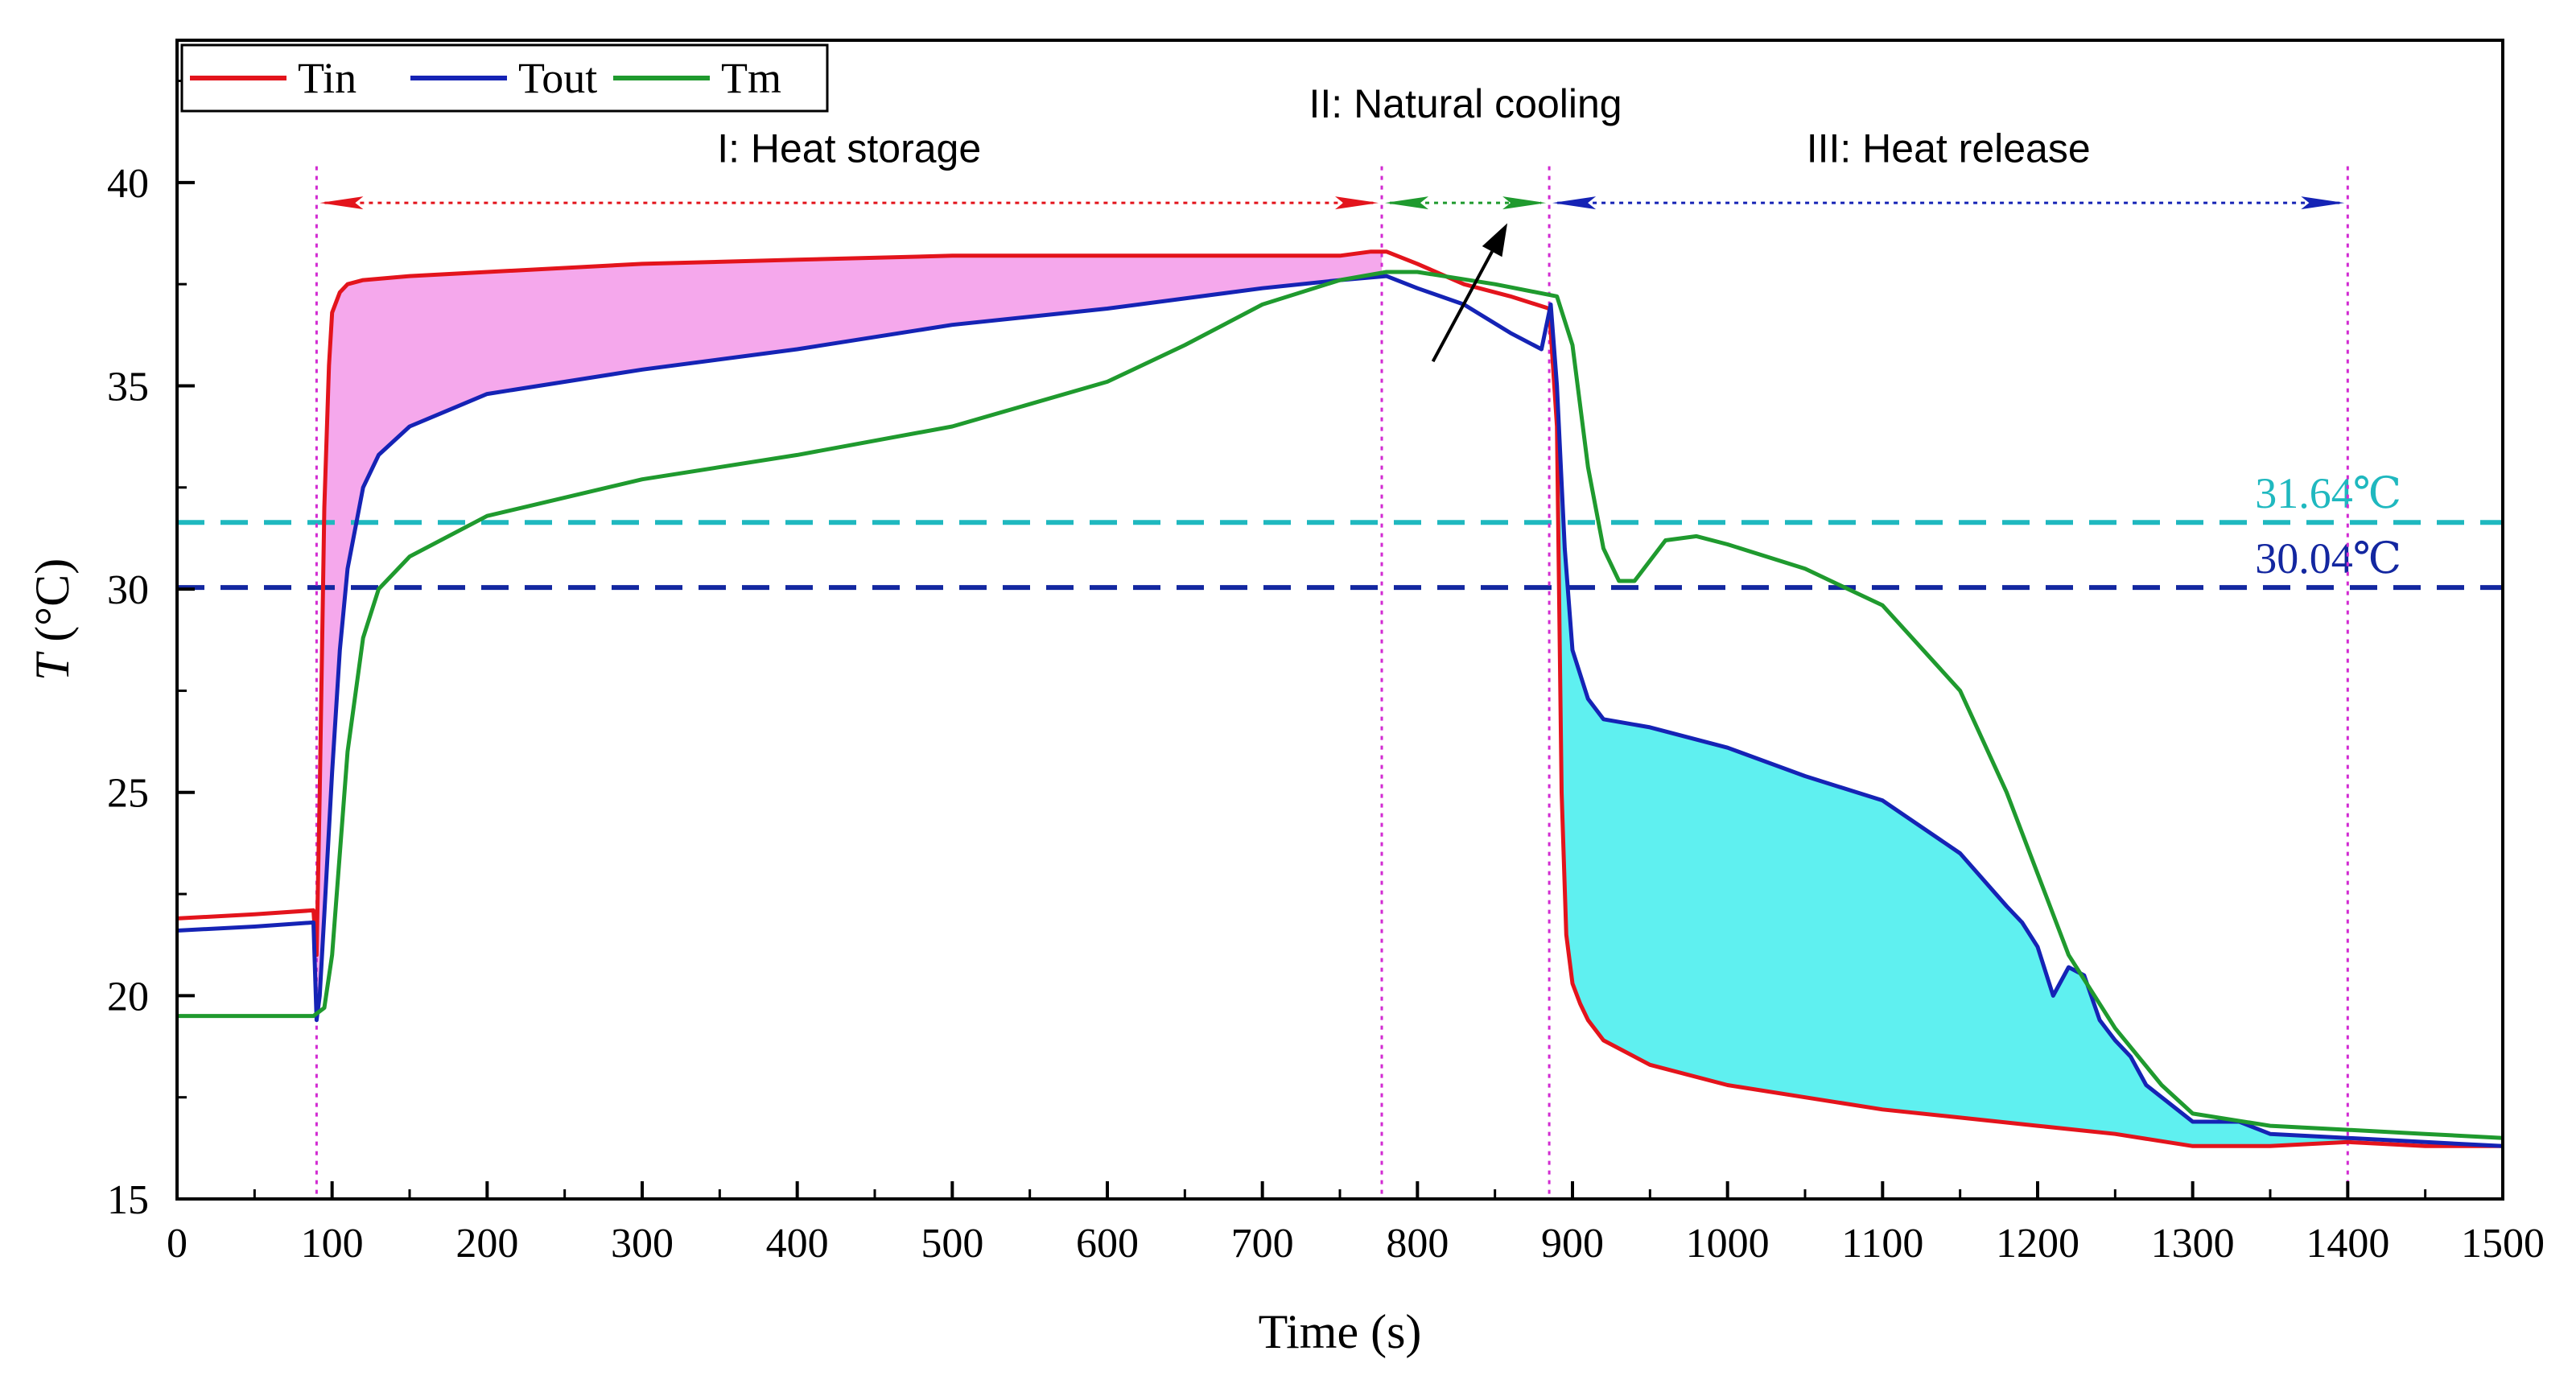 The height and width of the screenshot is (1380, 2576). I want to click on x-tick-label: 500, so click(952, 1244).